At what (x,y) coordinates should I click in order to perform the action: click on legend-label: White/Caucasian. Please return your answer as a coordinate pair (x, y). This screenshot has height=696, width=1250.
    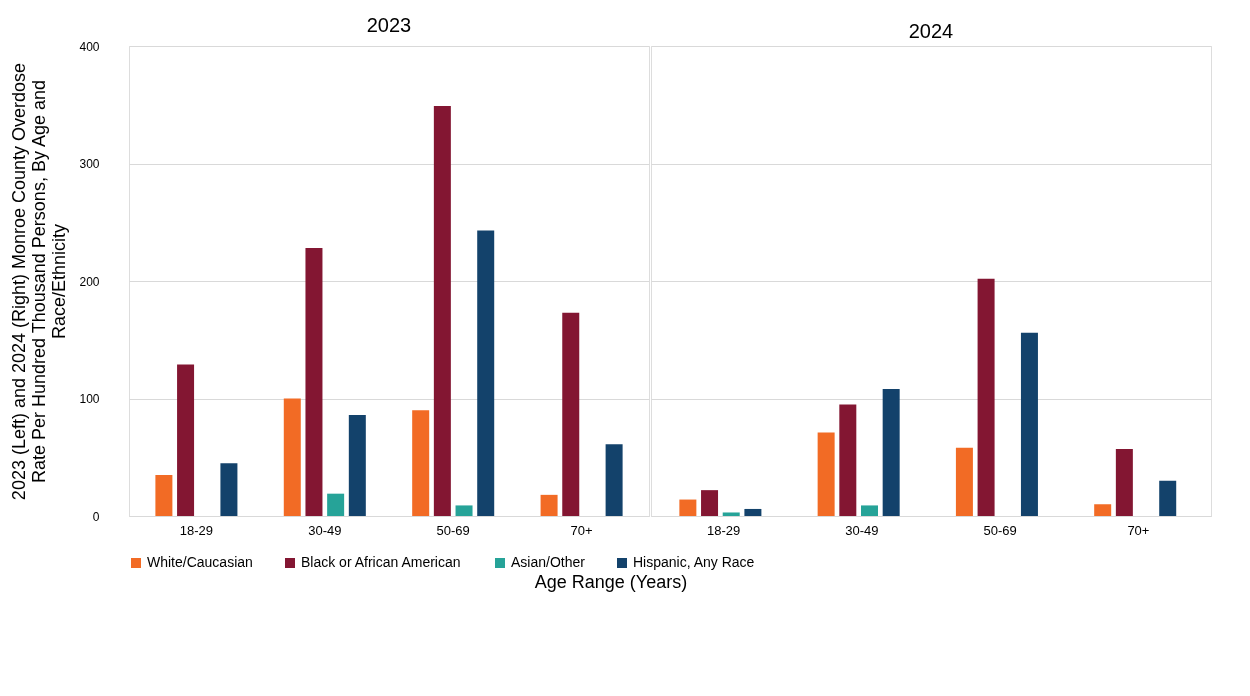
    Looking at the image, I should click on (200, 562).